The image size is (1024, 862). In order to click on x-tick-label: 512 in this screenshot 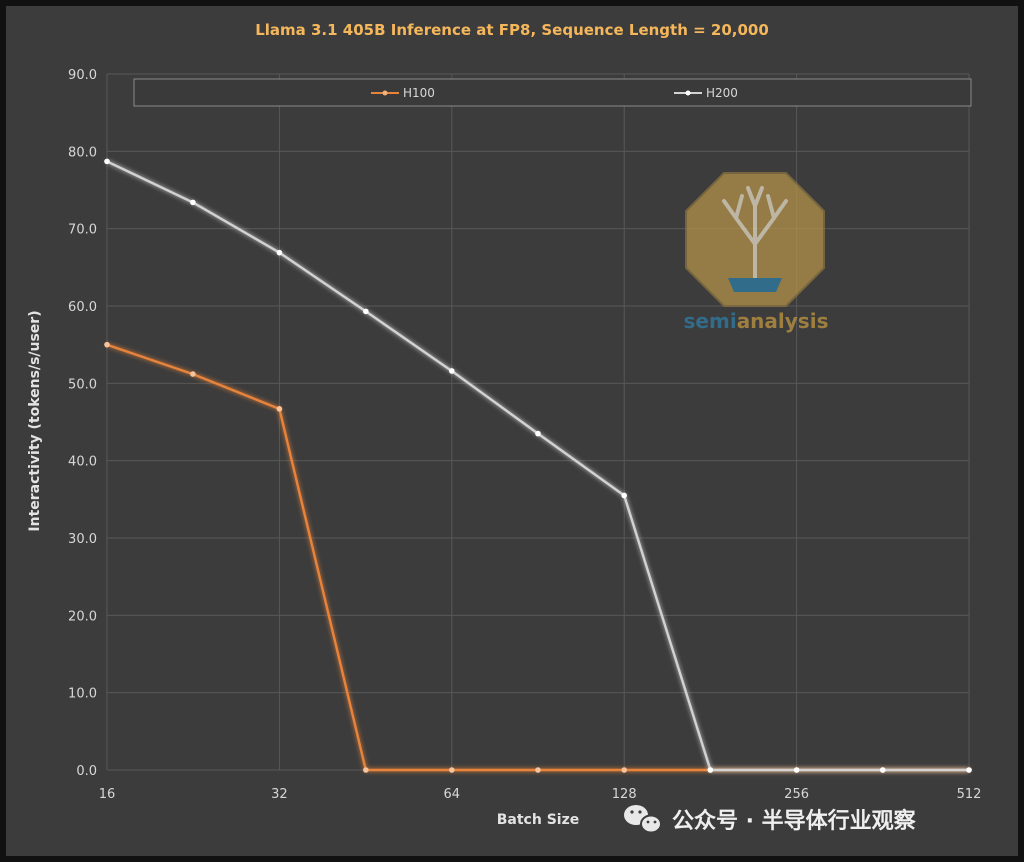, I will do `click(969, 794)`.